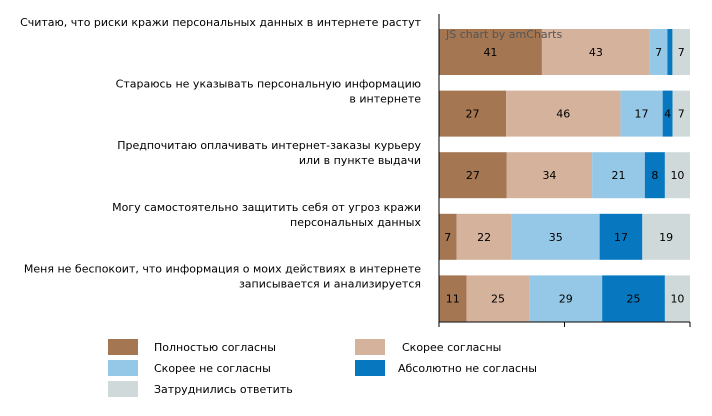 The width and height of the screenshot is (712, 416). Describe the element at coordinates (451, 347) in the screenshot. I see `legend-label-2: Скорее согласны` at that location.